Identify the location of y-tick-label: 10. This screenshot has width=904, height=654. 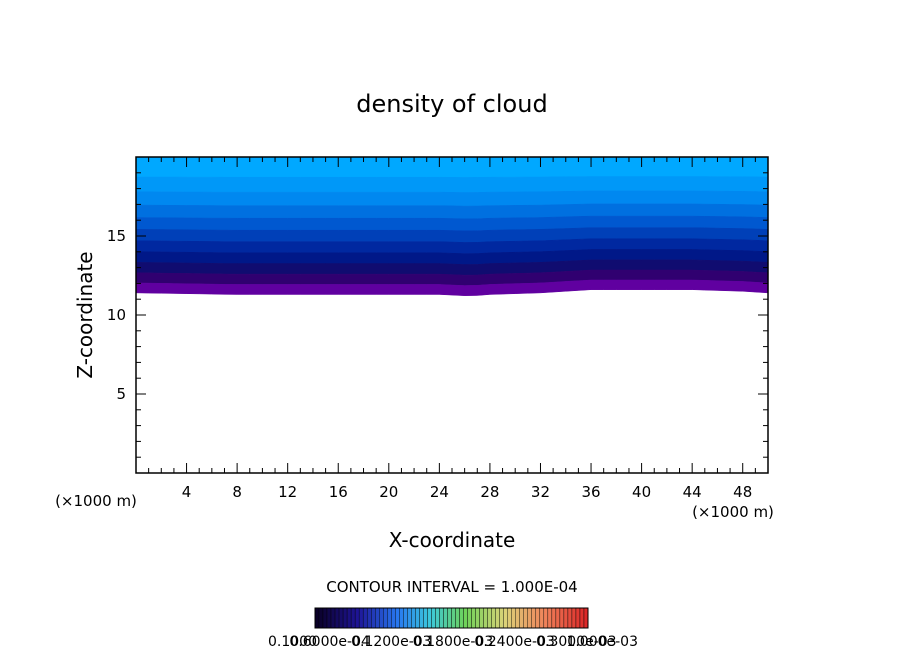
(116, 315).